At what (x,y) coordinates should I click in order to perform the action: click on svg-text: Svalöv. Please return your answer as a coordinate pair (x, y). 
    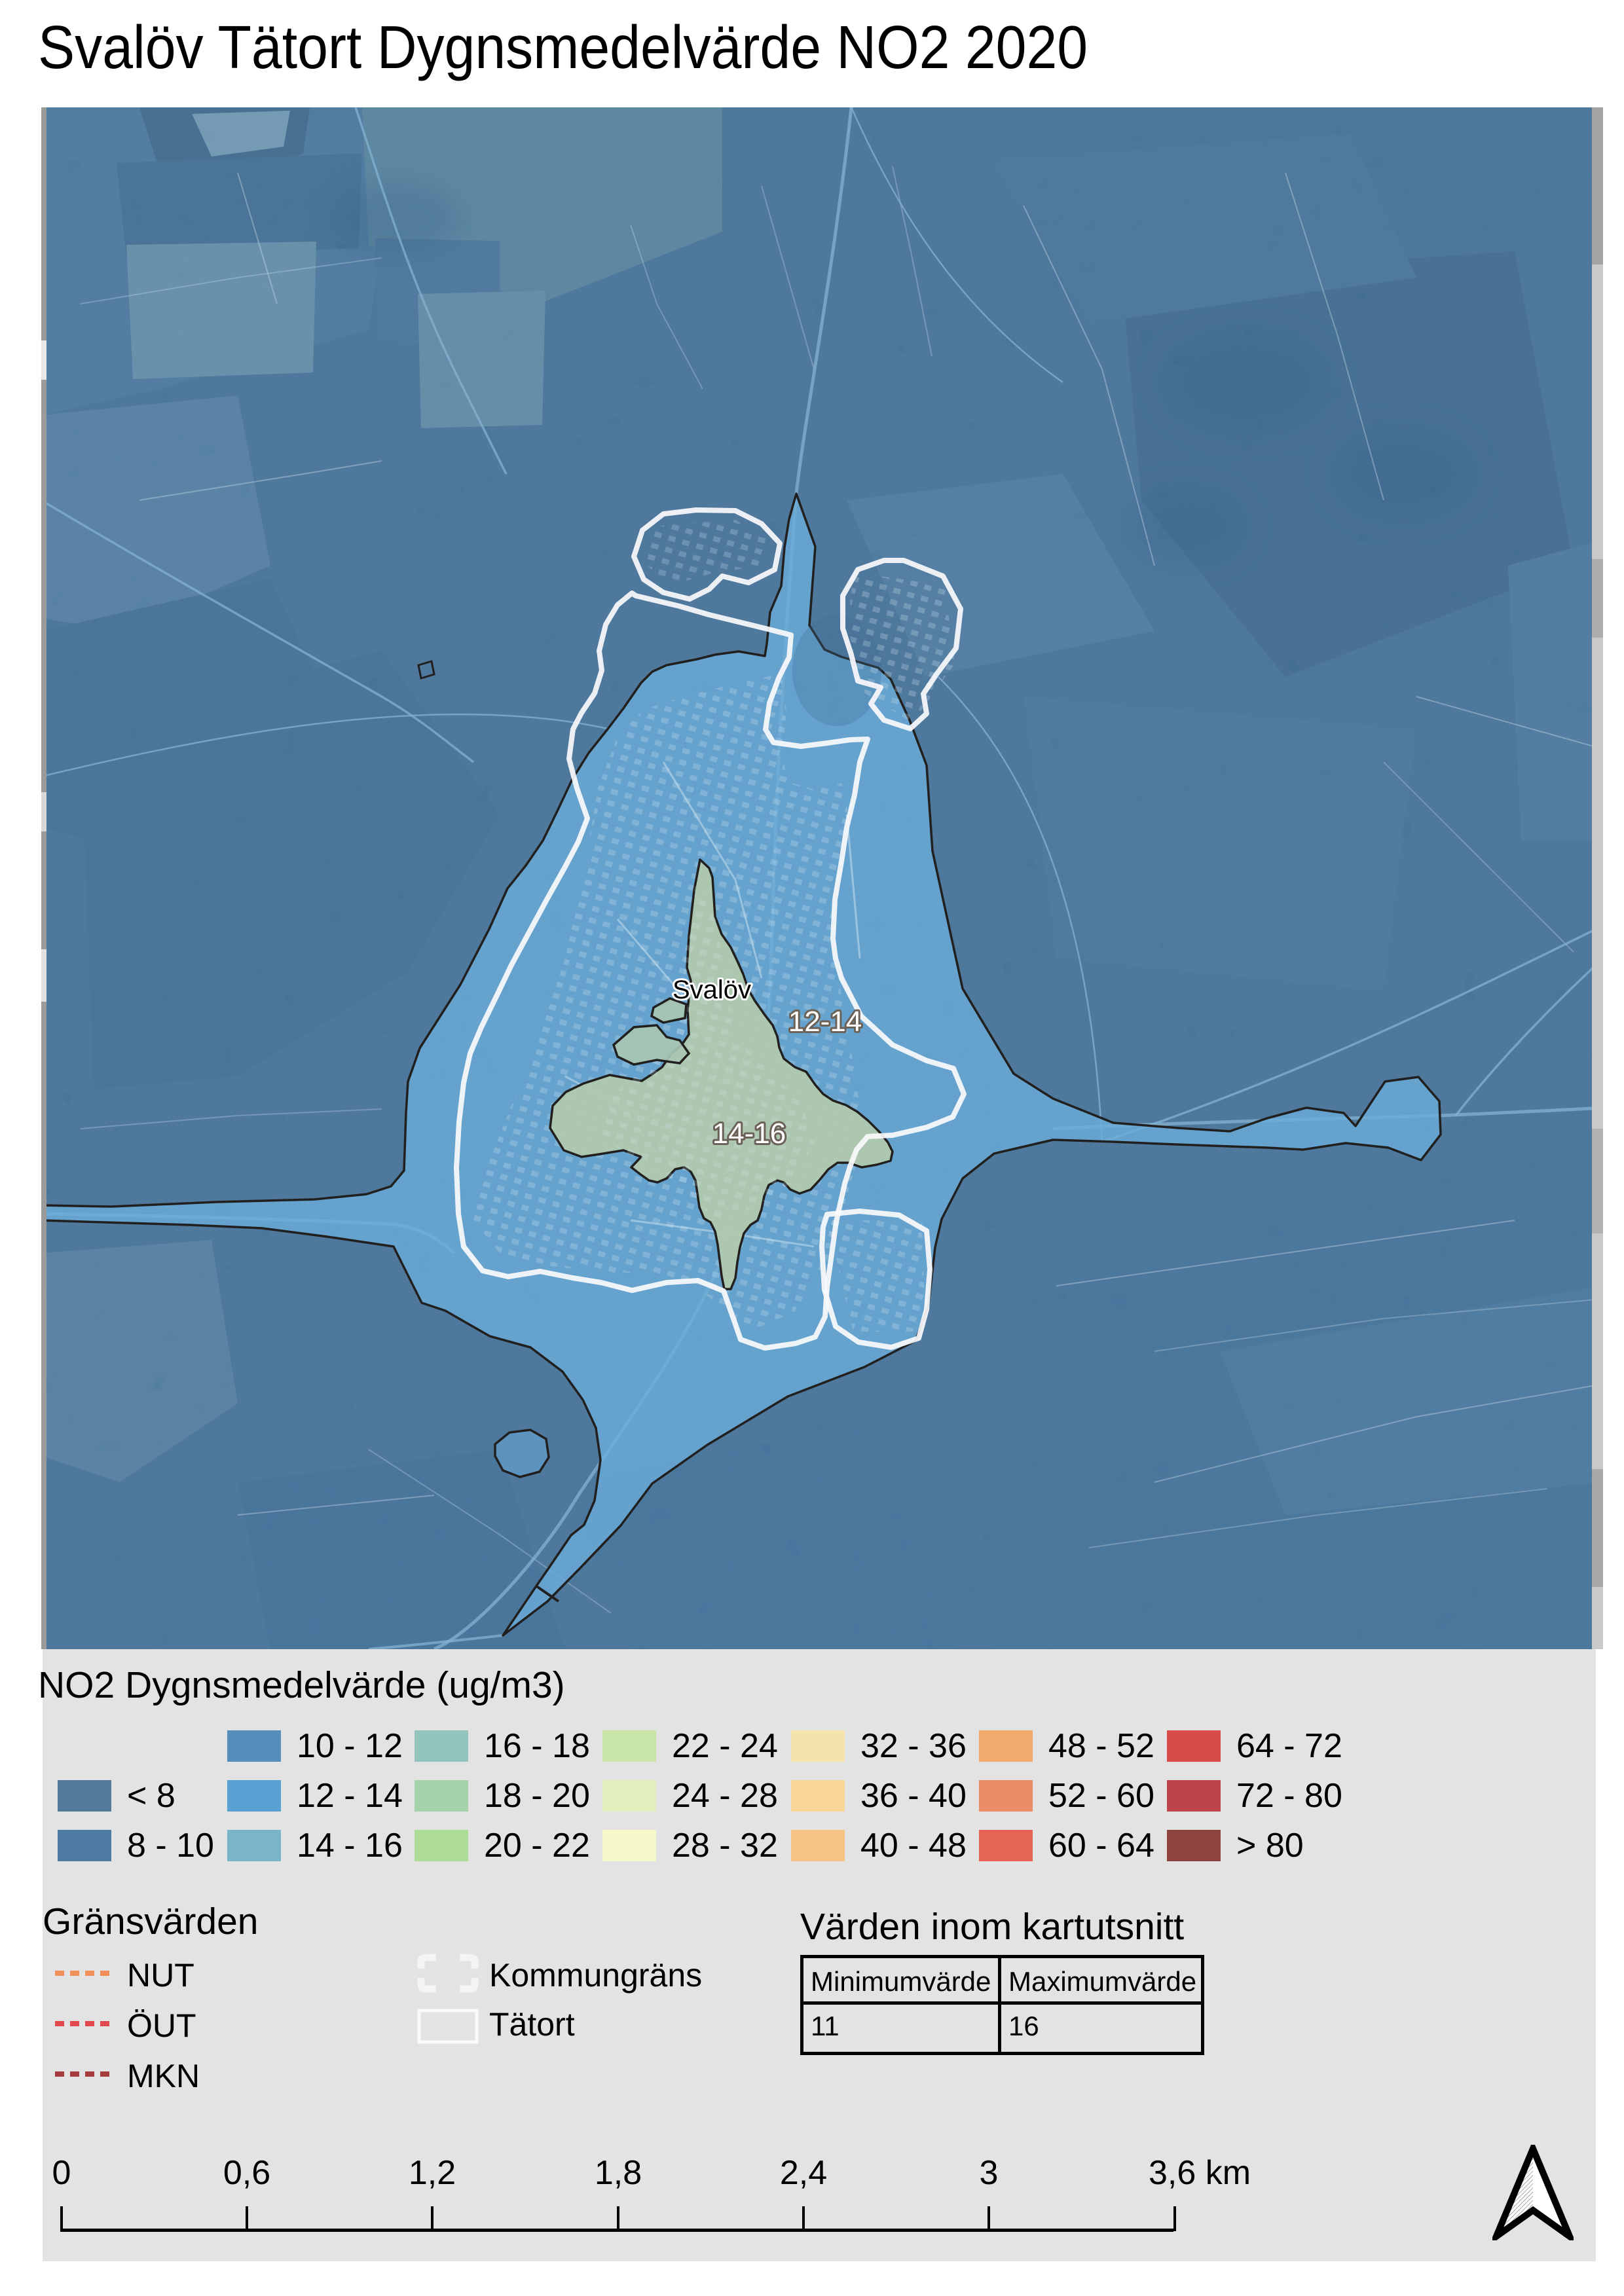
    Looking at the image, I should click on (712, 989).